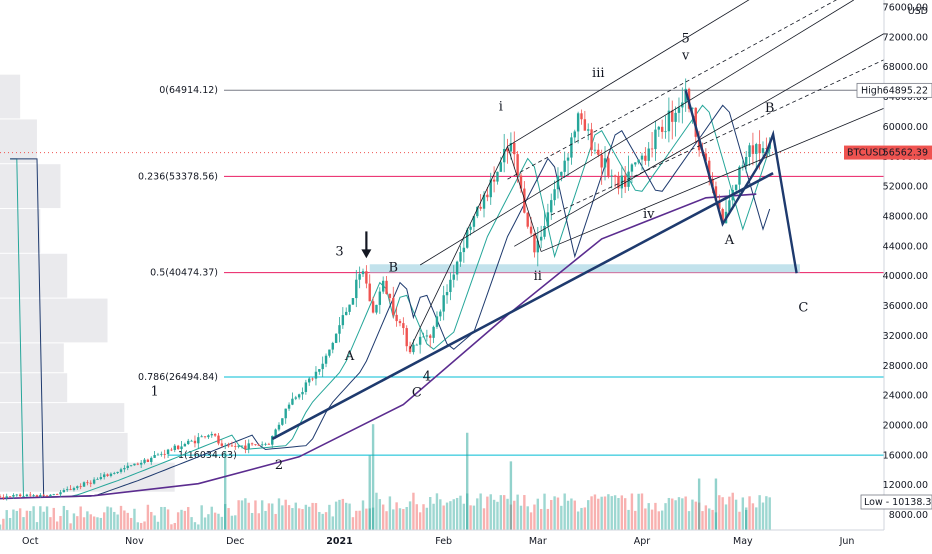  I want to click on projection-path, so click(741, 182).